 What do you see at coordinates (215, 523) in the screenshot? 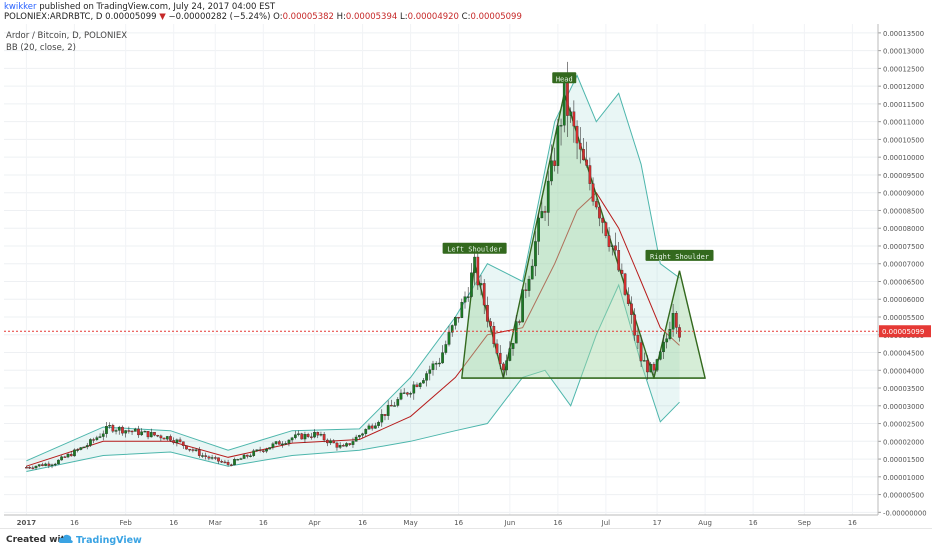
I see `time-tick-label: Mar` at bounding box center [215, 523].